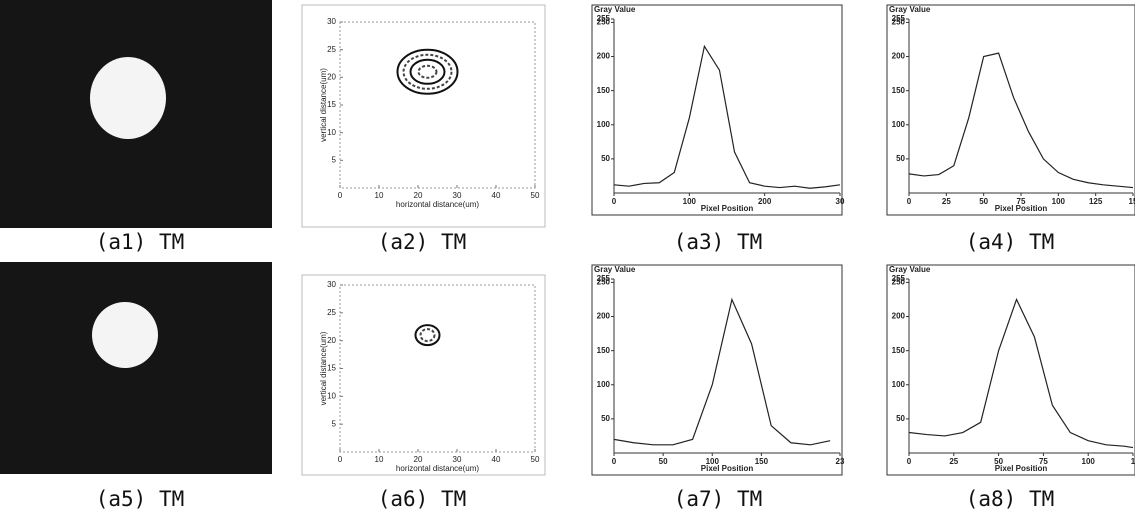 This screenshot has height=519, width=1135. What do you see at coordinates (1010, 499) in the screenshot?
I see `caption: (a8) TM` at bounding box center [1010, 499].